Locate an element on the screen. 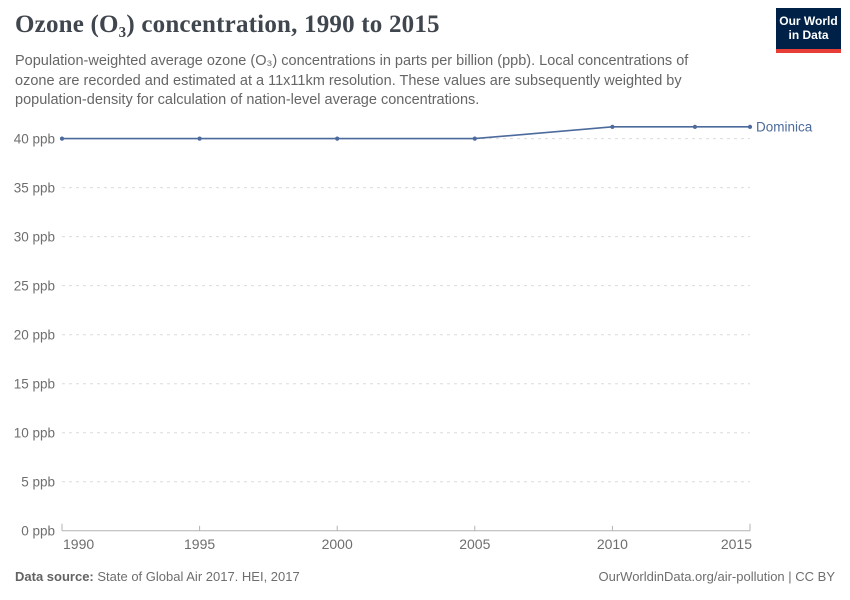 The height and width of the screenshot is (600, 850). data-point-2013 is located at coordinates (695, 126).